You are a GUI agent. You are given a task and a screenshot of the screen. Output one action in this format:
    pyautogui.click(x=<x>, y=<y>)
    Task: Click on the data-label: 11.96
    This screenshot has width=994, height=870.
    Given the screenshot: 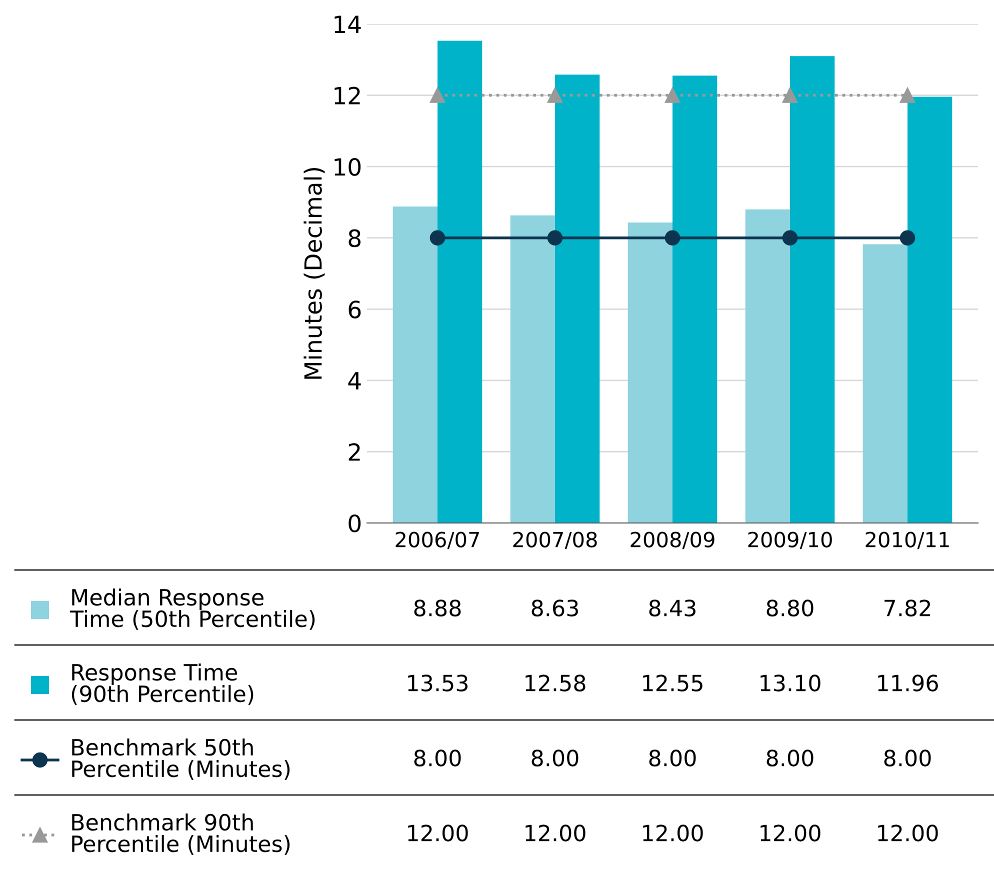 What is the action you would take?
    pyautogui.click(x=908, y=683)
    